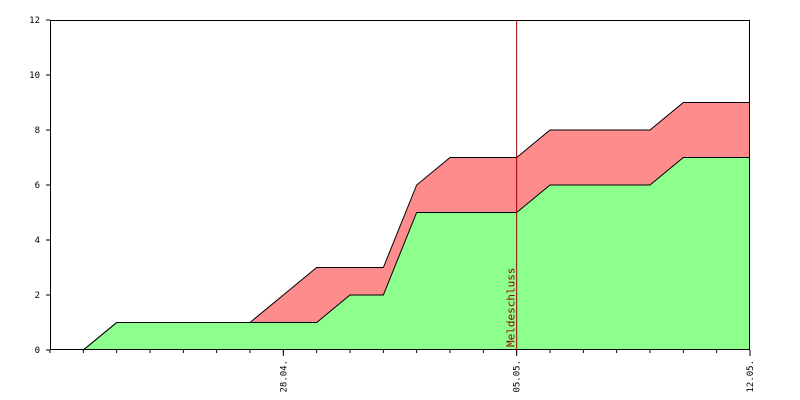 The image size is (800, 400). What do you see at coordinates (751, 376) in the screenshot?
I see `x-tick-label: 12.05.` at bounding box center [751, 376].